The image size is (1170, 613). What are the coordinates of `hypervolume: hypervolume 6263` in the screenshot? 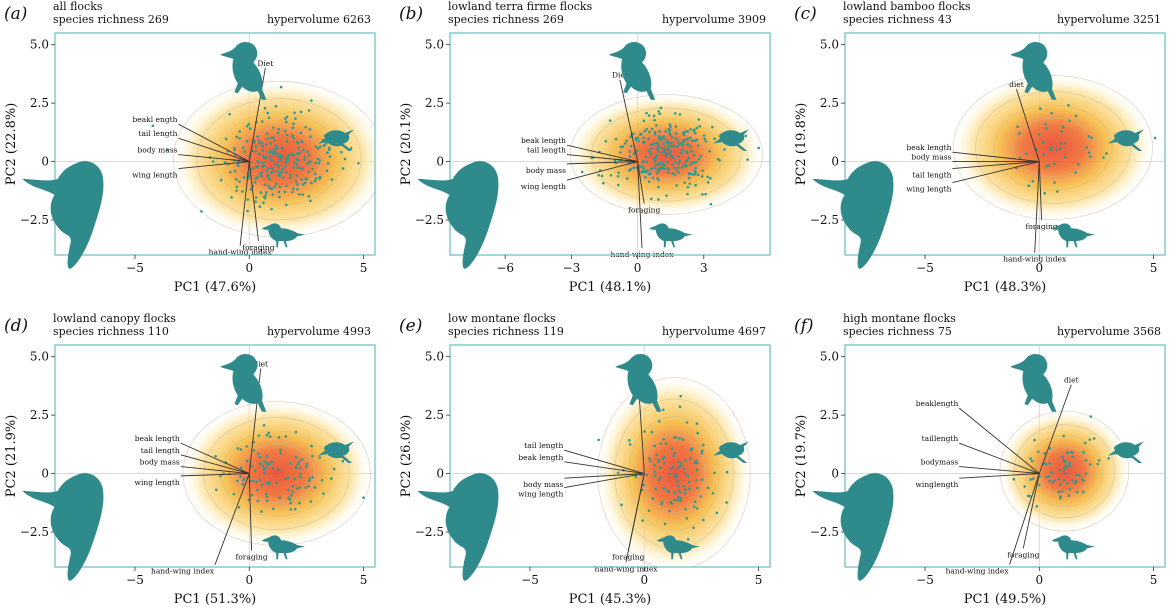 It's located at (319, 19).